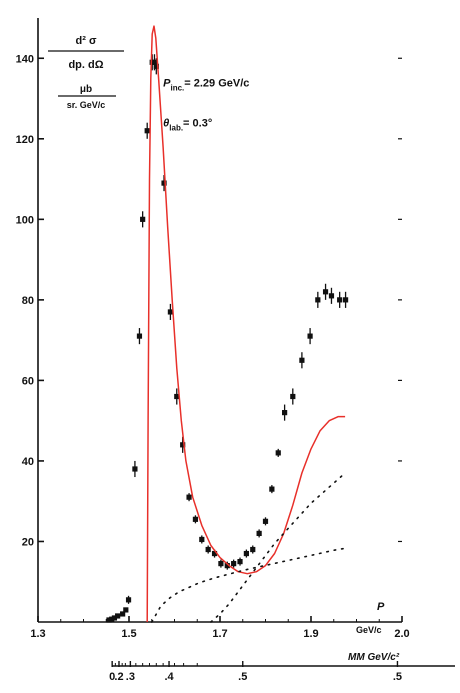 This screenshot has width=460, height=693. I want to click on y-tick-label-120: 120, so click(25, 140).